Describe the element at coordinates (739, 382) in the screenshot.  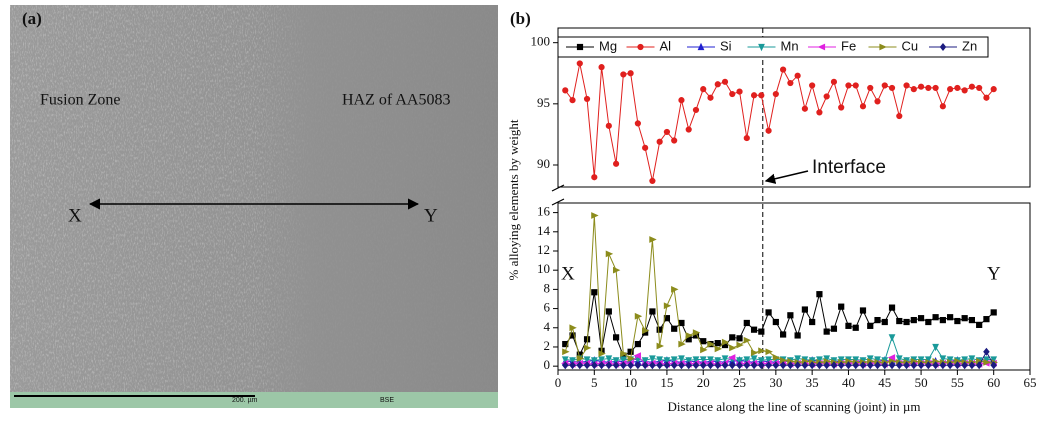
I see `x-tick-label: 25` at that location.